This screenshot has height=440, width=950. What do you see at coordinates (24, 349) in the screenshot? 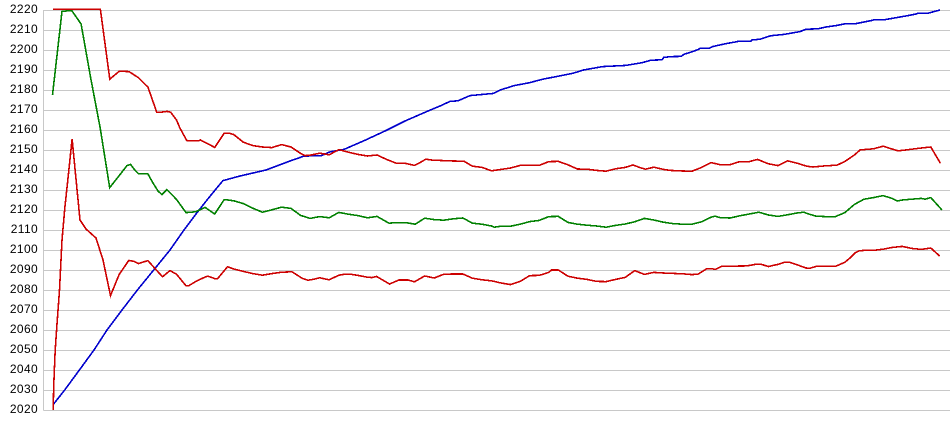
I see `svg-text: 2050` at bounding box center [24, 349].